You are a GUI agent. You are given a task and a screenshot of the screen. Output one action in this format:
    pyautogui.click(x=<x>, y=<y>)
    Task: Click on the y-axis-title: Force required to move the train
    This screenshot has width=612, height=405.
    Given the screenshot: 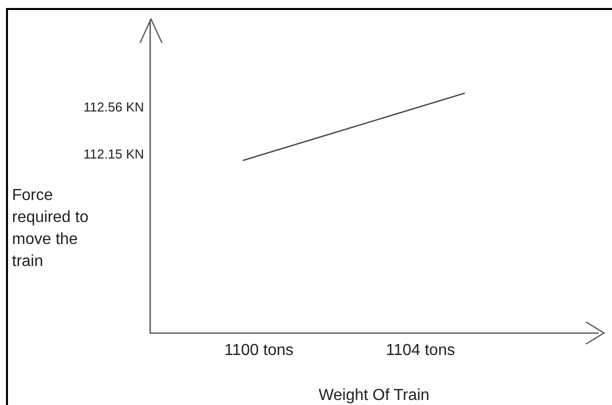 What is the action you would take?
    pyautogui.click(x=51, y=229)
    